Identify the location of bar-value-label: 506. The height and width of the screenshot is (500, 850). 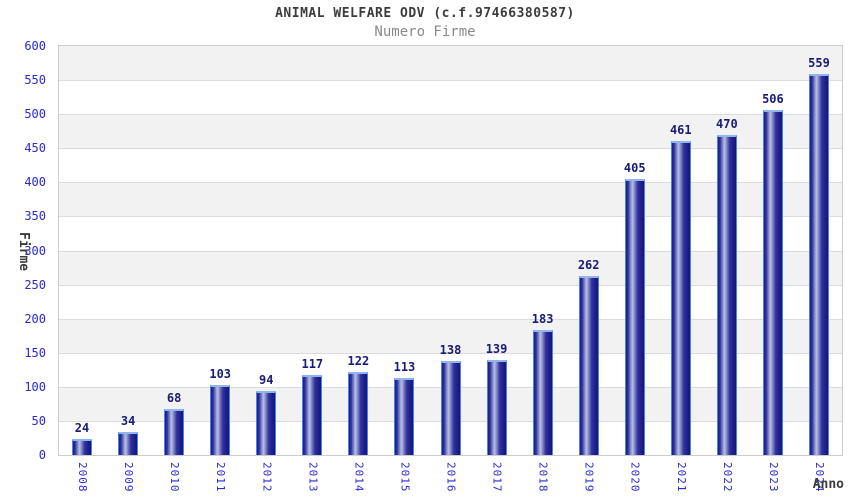
(773, 99).